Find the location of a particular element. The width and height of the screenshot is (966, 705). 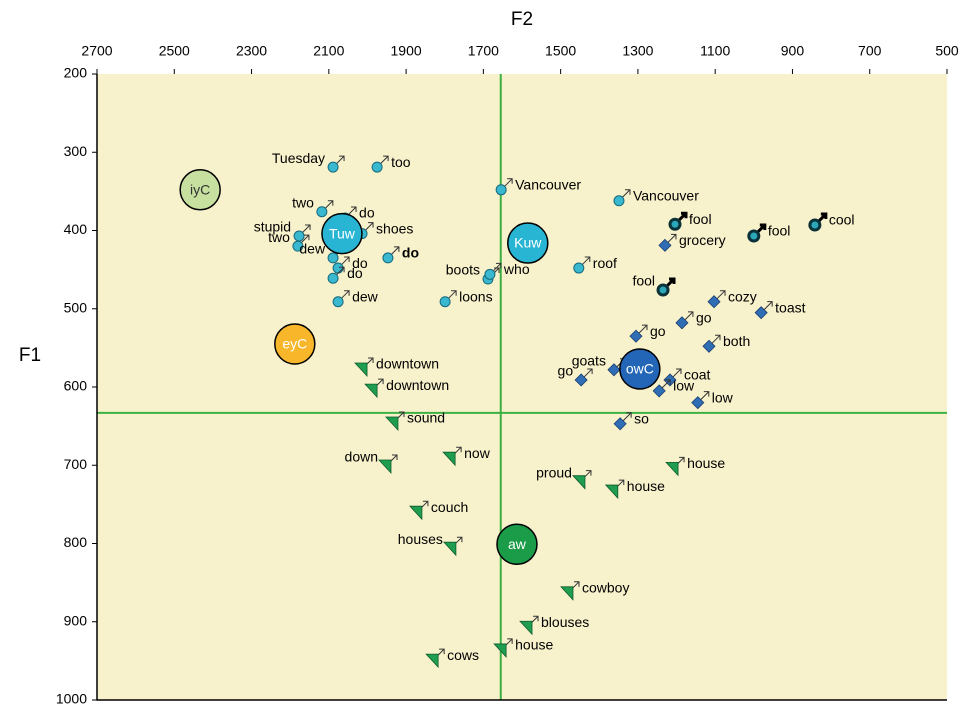

x-tick-label: 1500 is located at coordinates (560, 51).